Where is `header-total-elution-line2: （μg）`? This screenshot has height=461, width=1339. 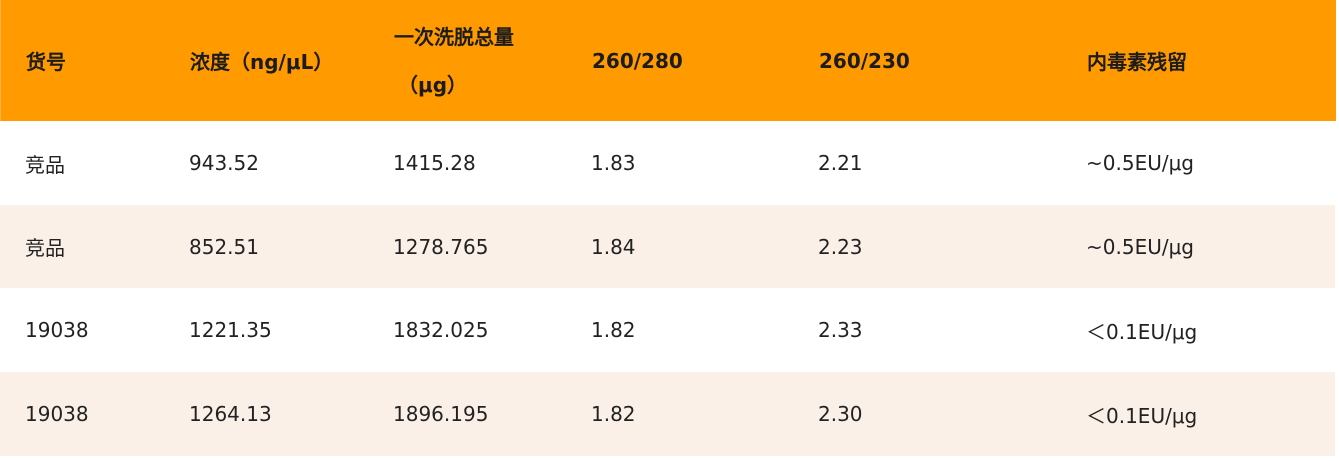 header-total-elution-line2: （μg） is located at coordinates (433, 84).